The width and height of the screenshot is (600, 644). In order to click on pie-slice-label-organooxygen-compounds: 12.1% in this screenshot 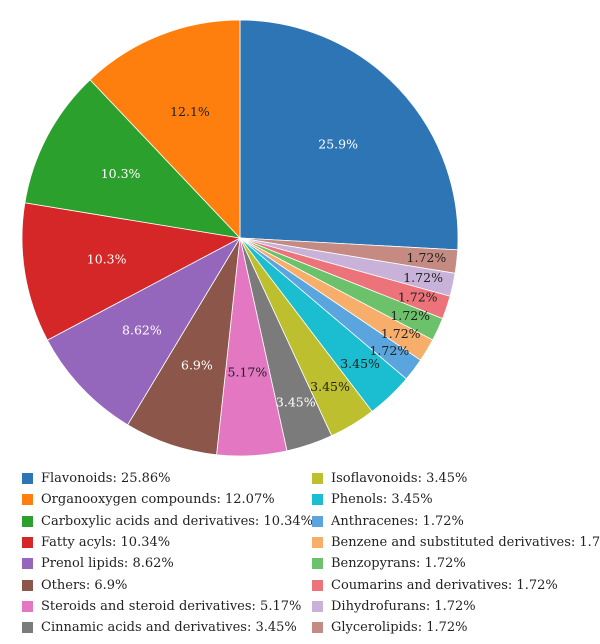, I will do `click(190, 111)`.